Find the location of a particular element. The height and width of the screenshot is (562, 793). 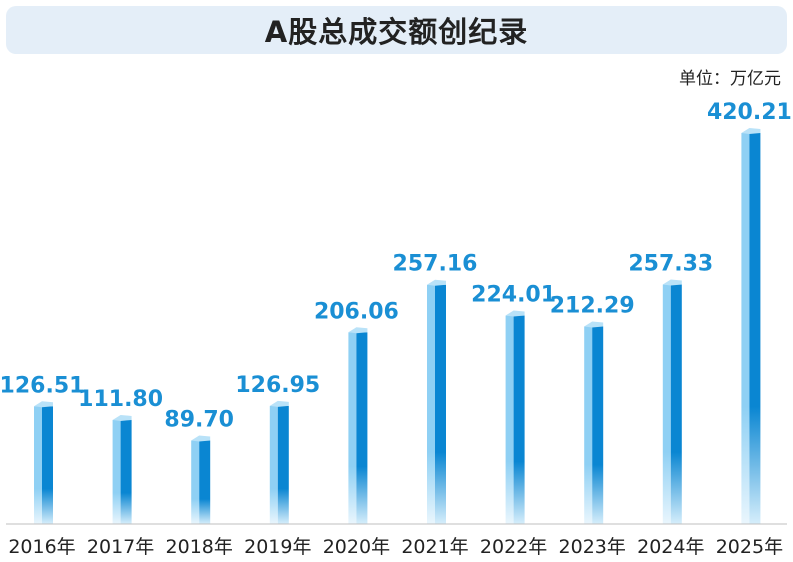

value-label: 111.80 is located at coordinates (120, 399).